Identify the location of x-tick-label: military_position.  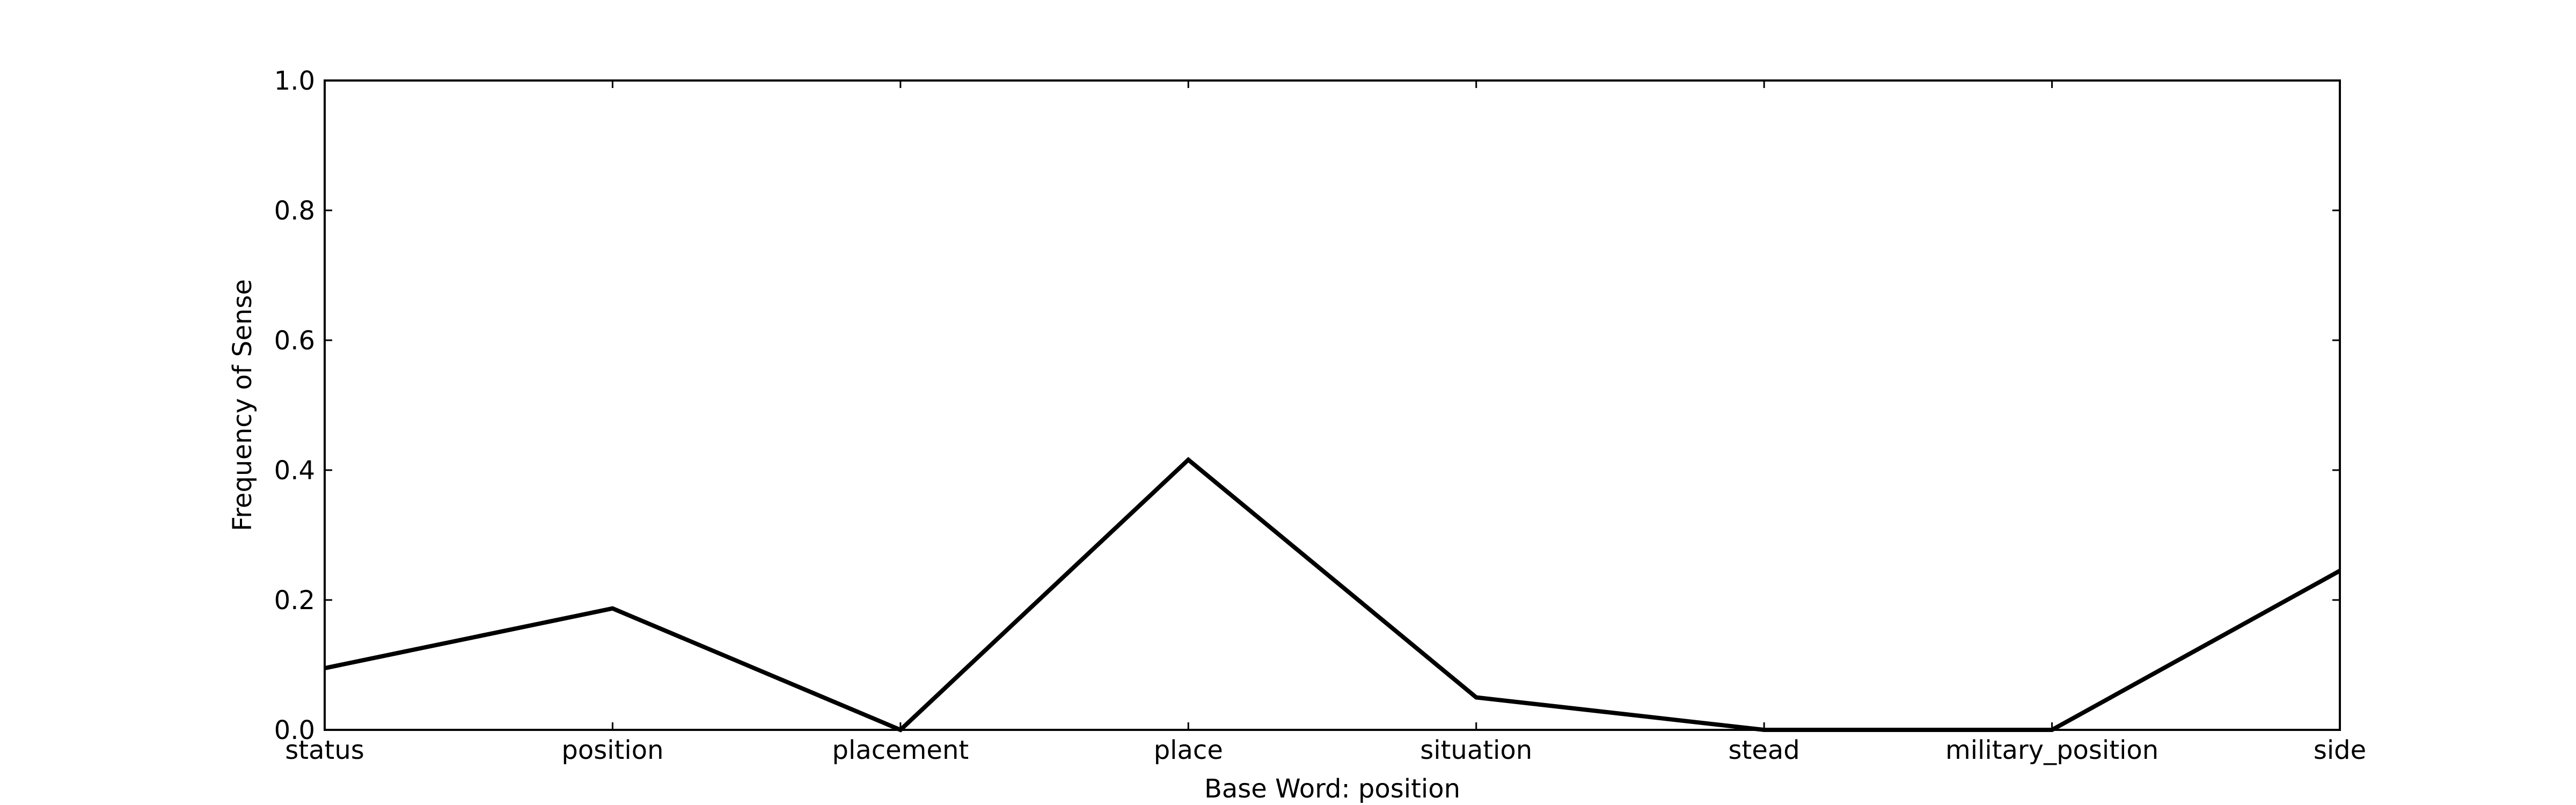
(2051, 750).